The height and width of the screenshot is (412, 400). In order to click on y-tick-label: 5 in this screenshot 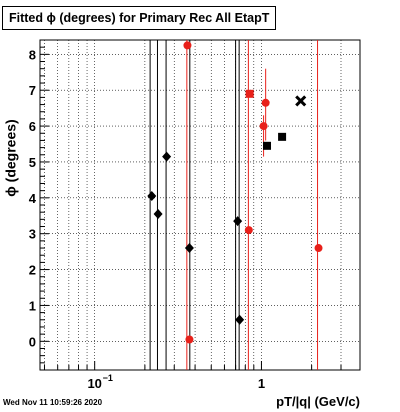, I will do `click(32, 162)`.